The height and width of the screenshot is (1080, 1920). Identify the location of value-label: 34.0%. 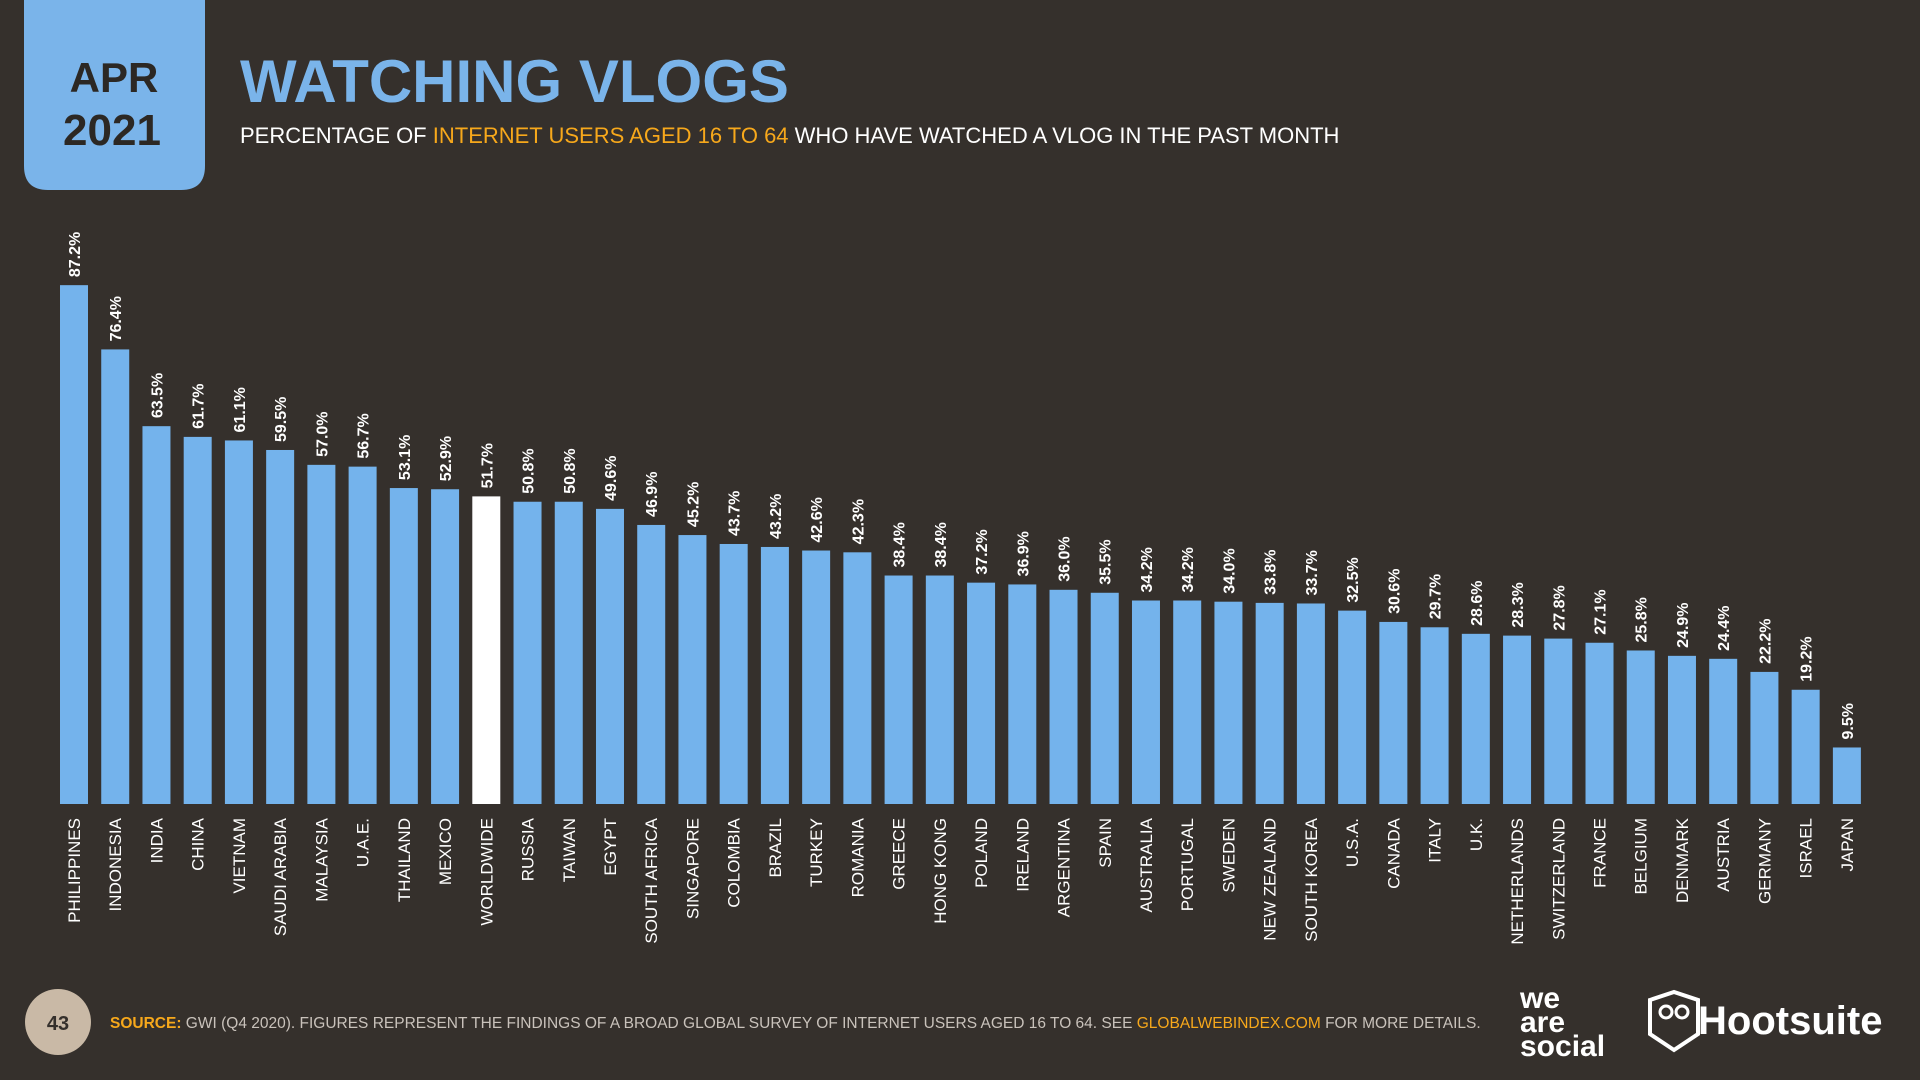
(1229, 570).